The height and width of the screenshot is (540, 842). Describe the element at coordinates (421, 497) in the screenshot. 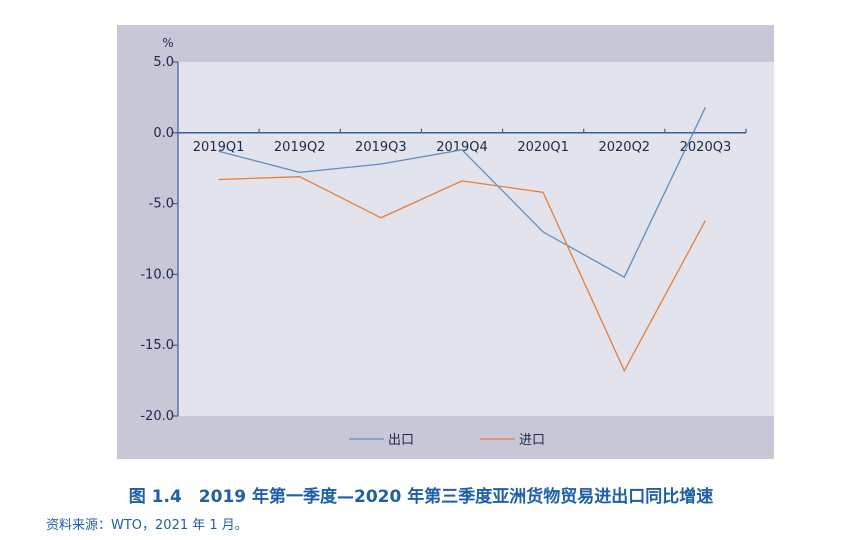

I see `figure-caption: 图 1.4 2019 年第一季度—2020 年第三季度亚洲货物贸易进出口同比增速` at that location.